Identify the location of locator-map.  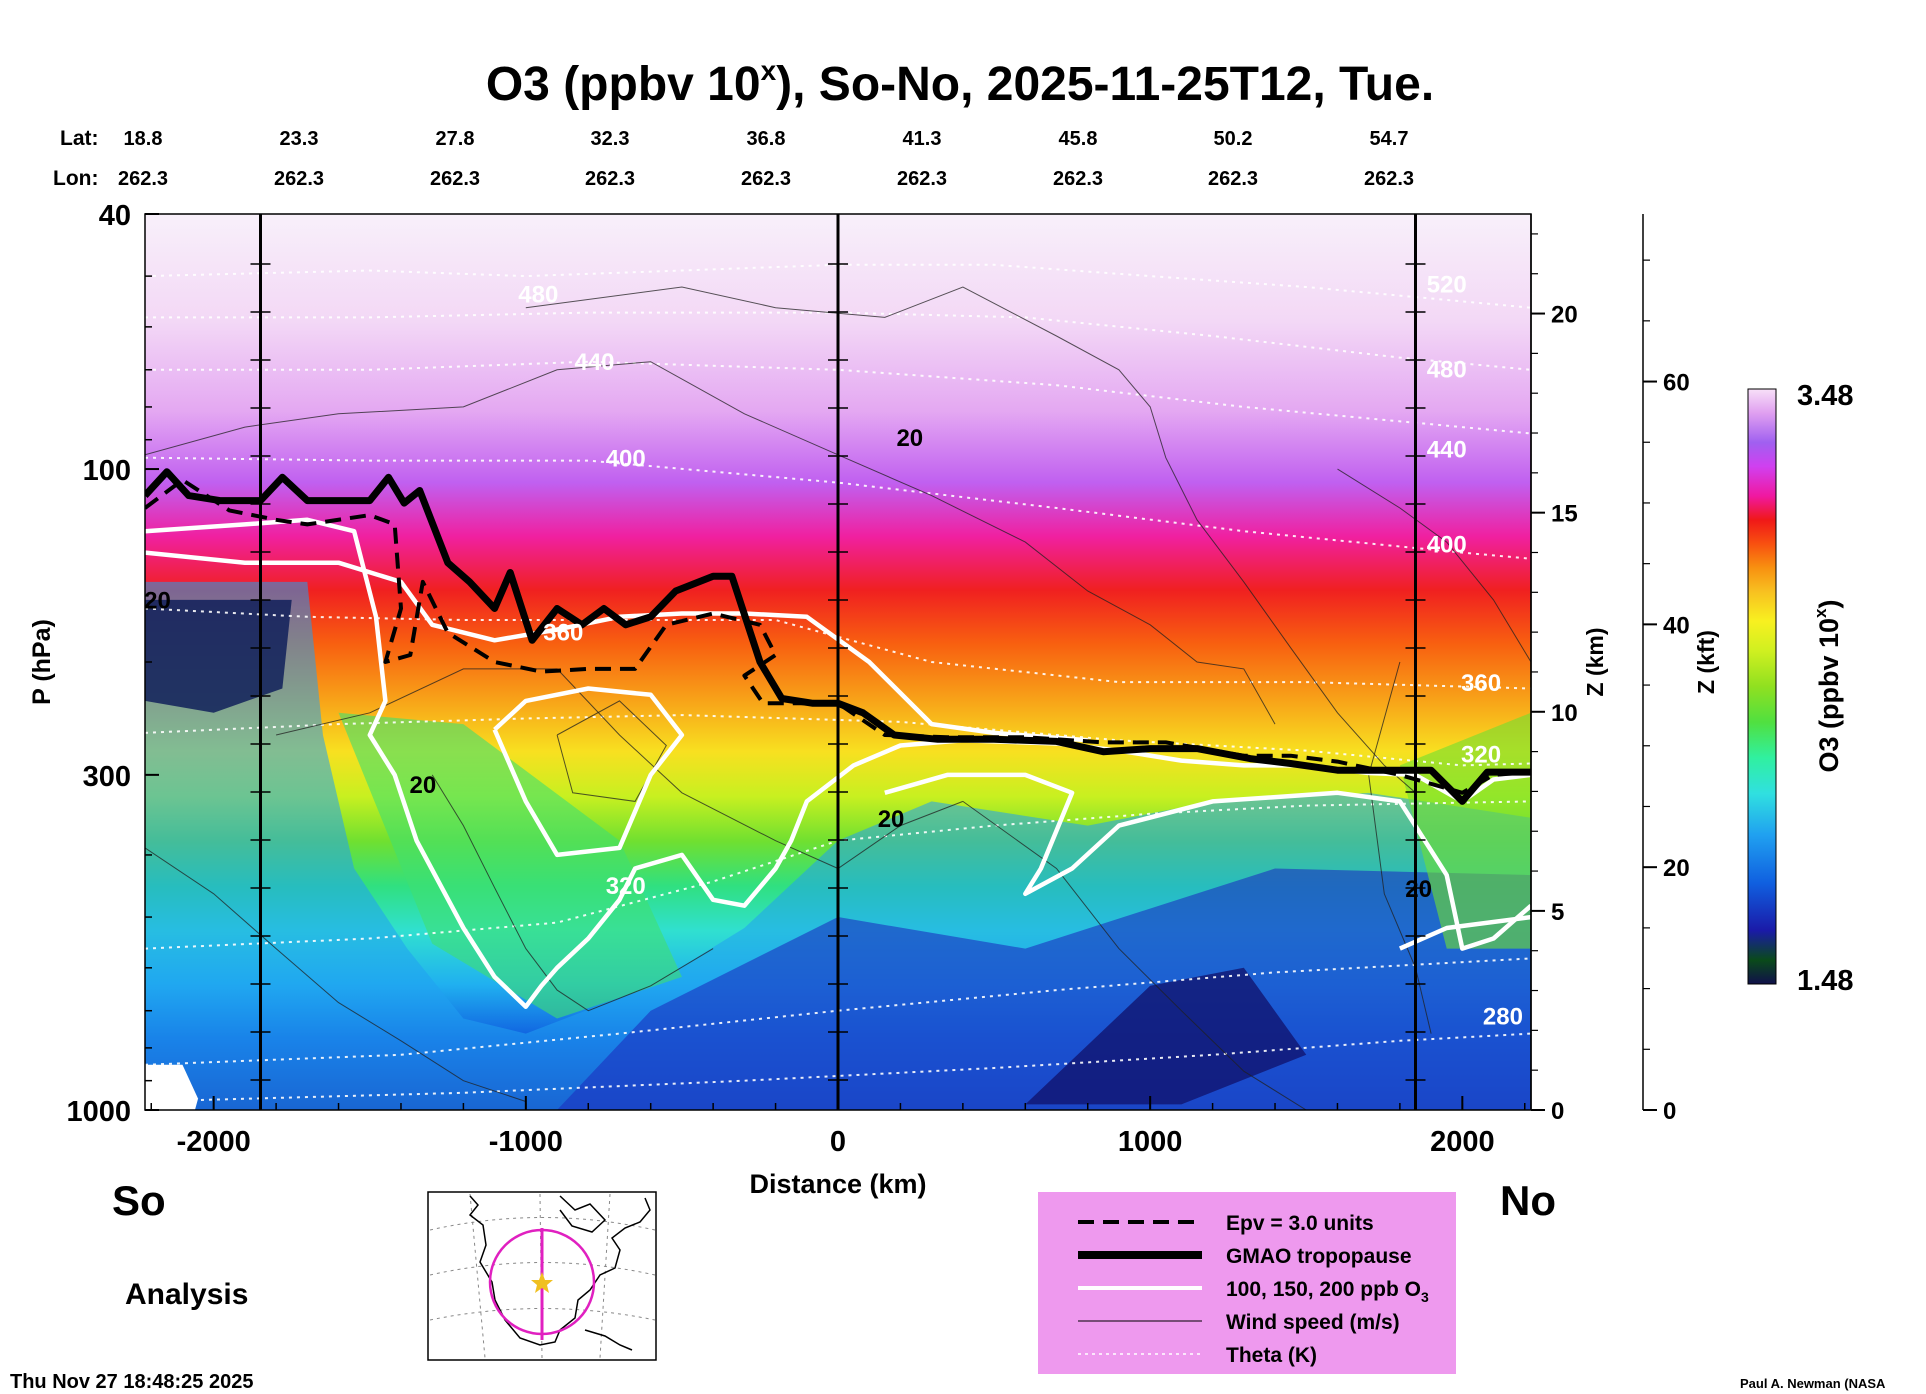
(542, 1276).